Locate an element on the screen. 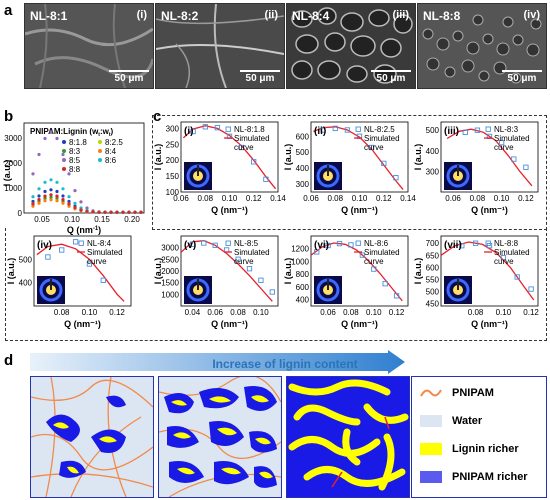 The image size is (550, 500). legend-label: NL-8:6 is located at coordinates (376, 243).